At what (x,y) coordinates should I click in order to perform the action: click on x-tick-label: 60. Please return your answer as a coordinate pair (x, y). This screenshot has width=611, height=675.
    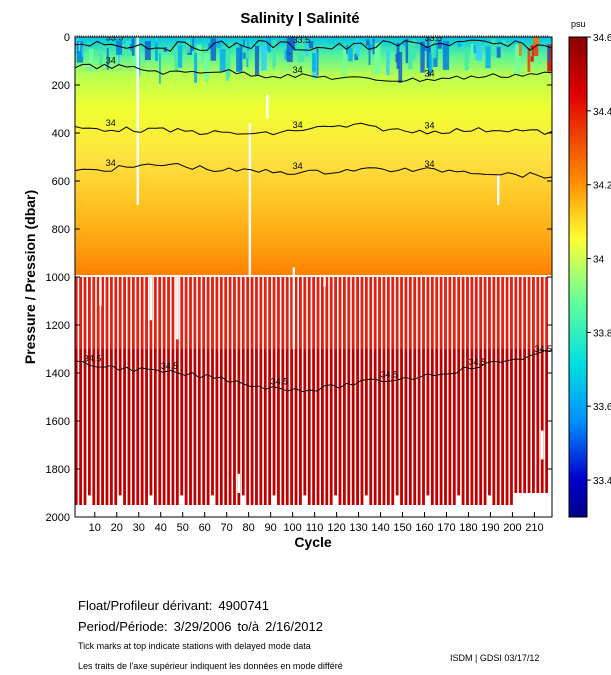
    Looking at the image, I should click on (205, 528).